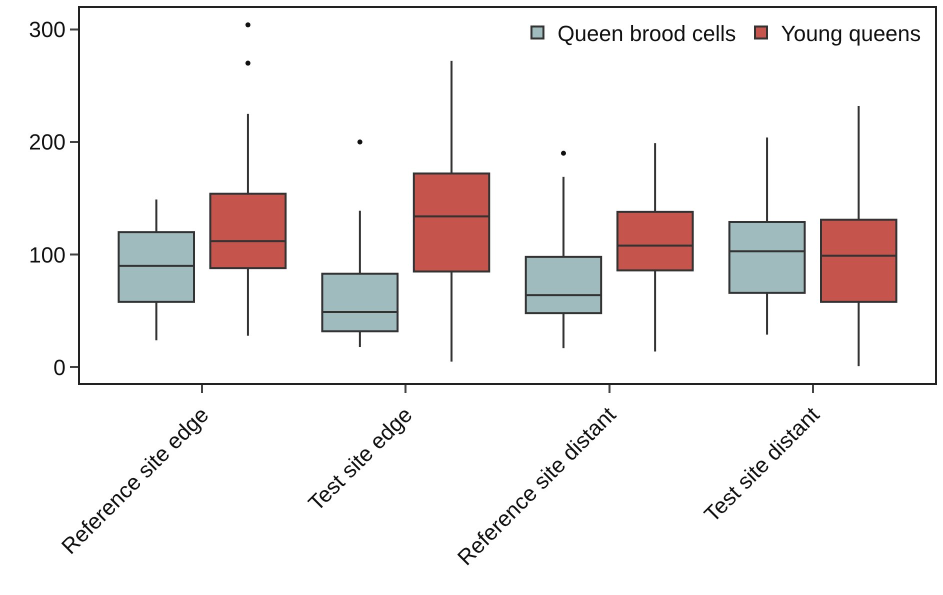  Describe the element at coordinates (851, 33) in the screenshot. I see `legend-label: Young queens` at that location.